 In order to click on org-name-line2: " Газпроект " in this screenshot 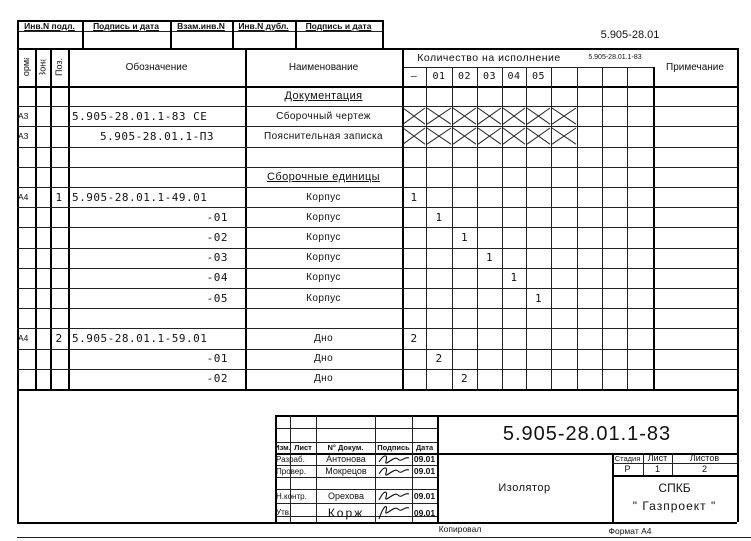, I will do `click(674, 506)`.